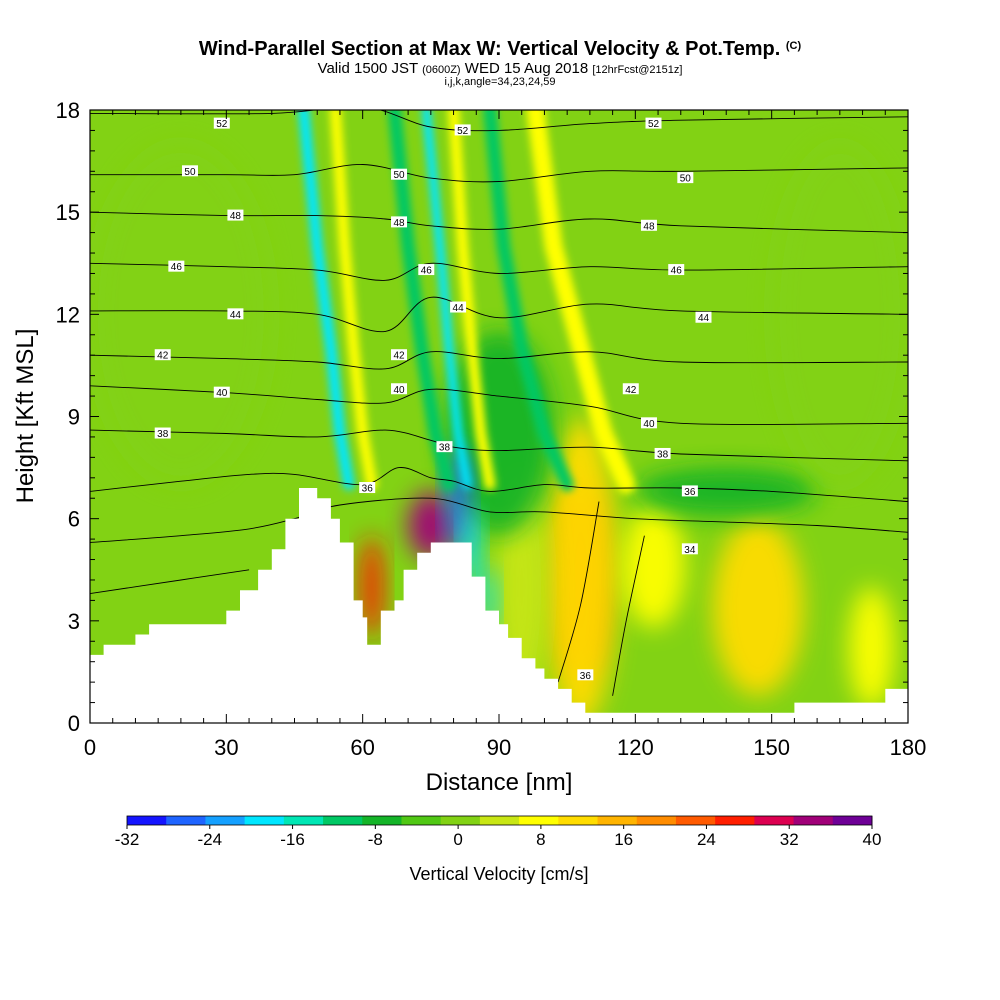  I want to click on x-tick-label: 180, so click(908, 747).